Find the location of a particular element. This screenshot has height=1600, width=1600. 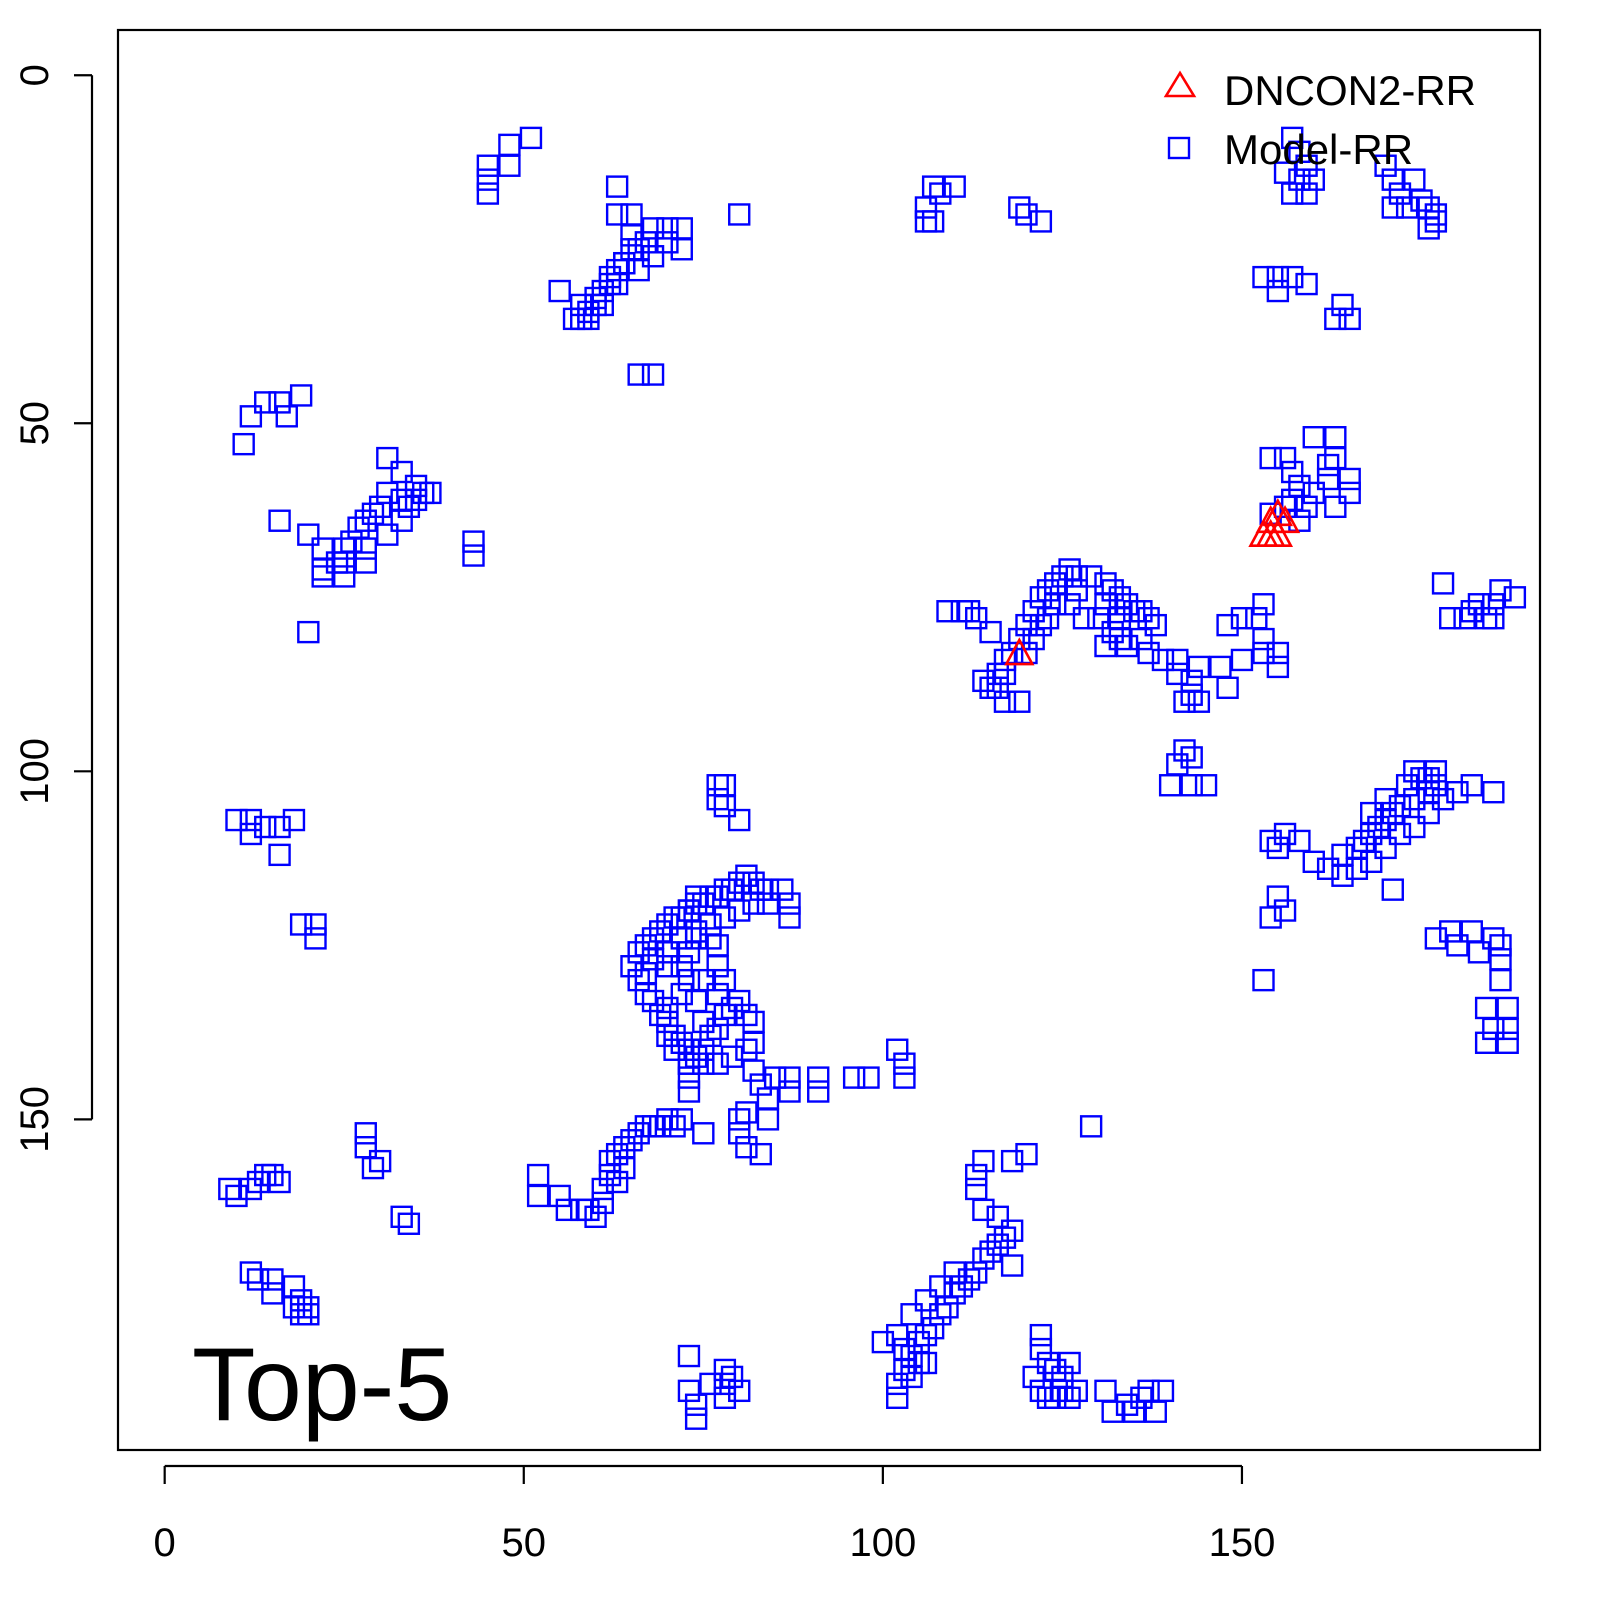

x-tick-label-150: 150 is located at coordinates (1242, 1543).